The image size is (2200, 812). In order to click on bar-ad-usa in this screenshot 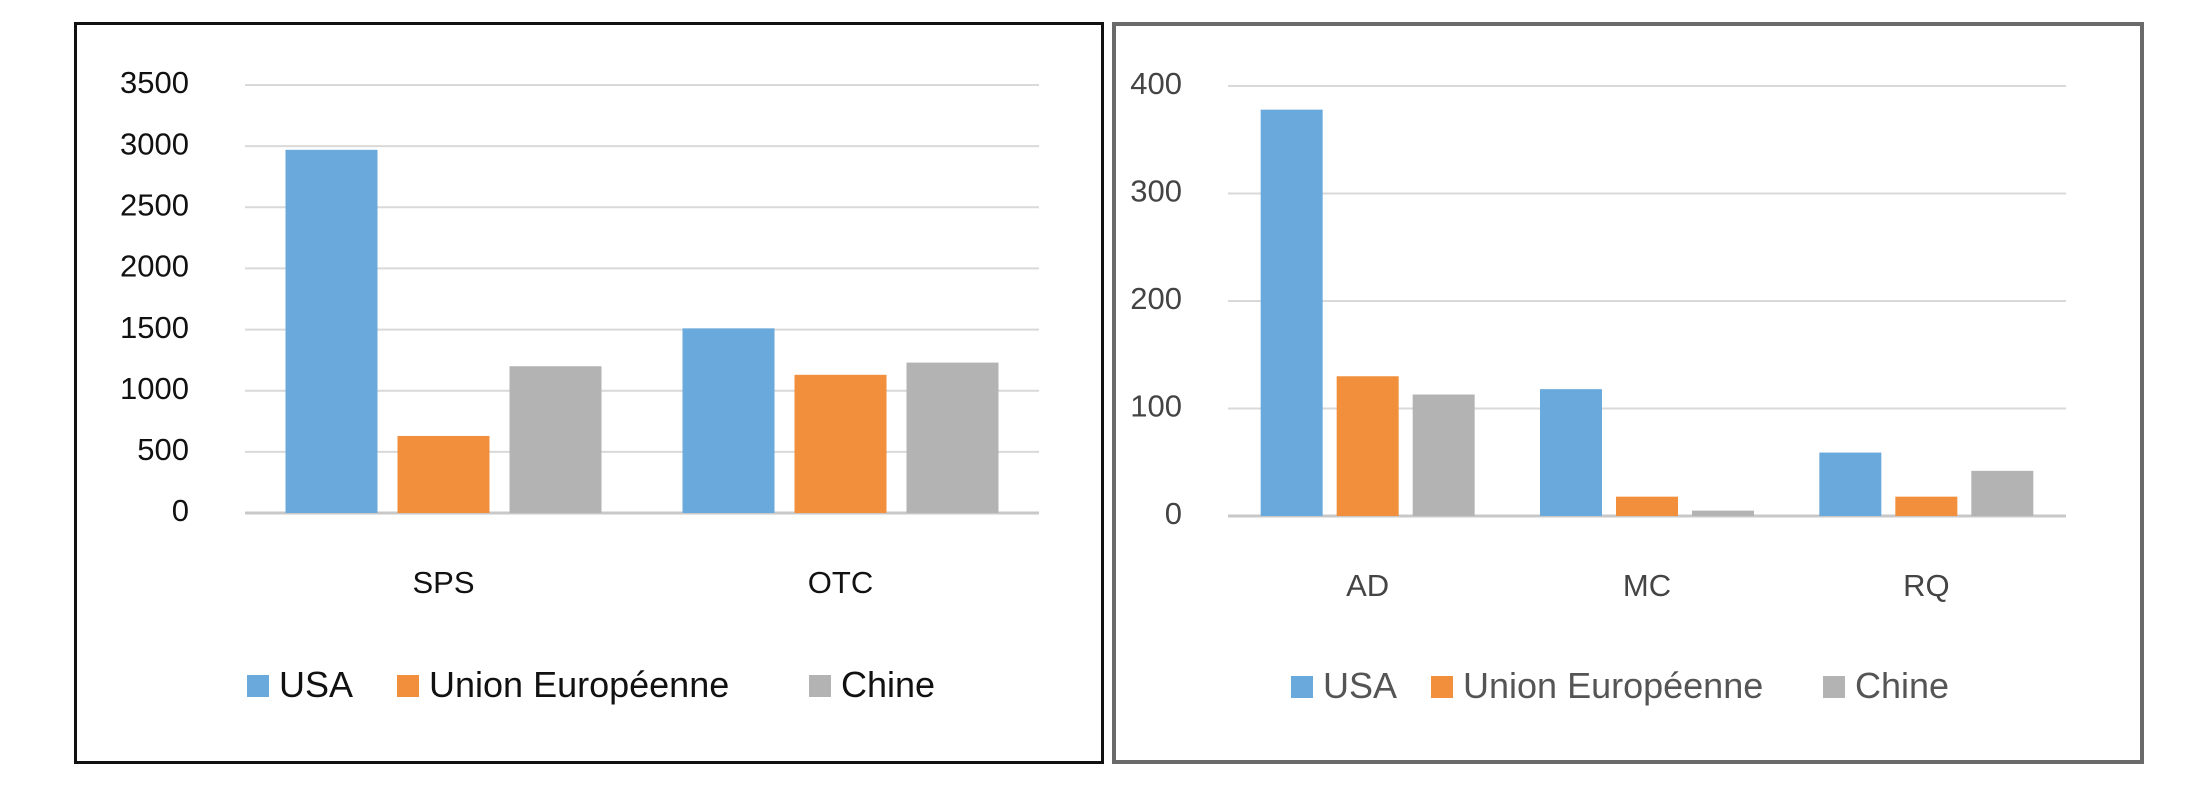, I will do `click(1291, 313)`.